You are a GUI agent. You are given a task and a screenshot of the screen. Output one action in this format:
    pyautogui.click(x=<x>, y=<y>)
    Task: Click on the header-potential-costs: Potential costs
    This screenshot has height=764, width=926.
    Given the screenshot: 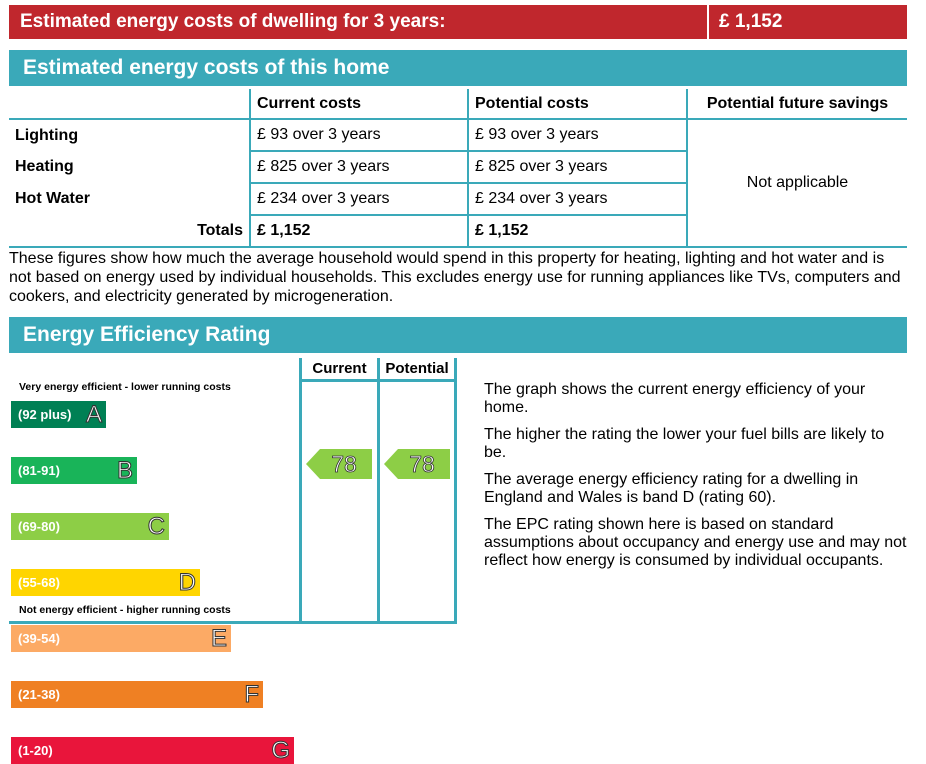 What is the action you would take?
    pyautogui.click(x=577, y=104)
    